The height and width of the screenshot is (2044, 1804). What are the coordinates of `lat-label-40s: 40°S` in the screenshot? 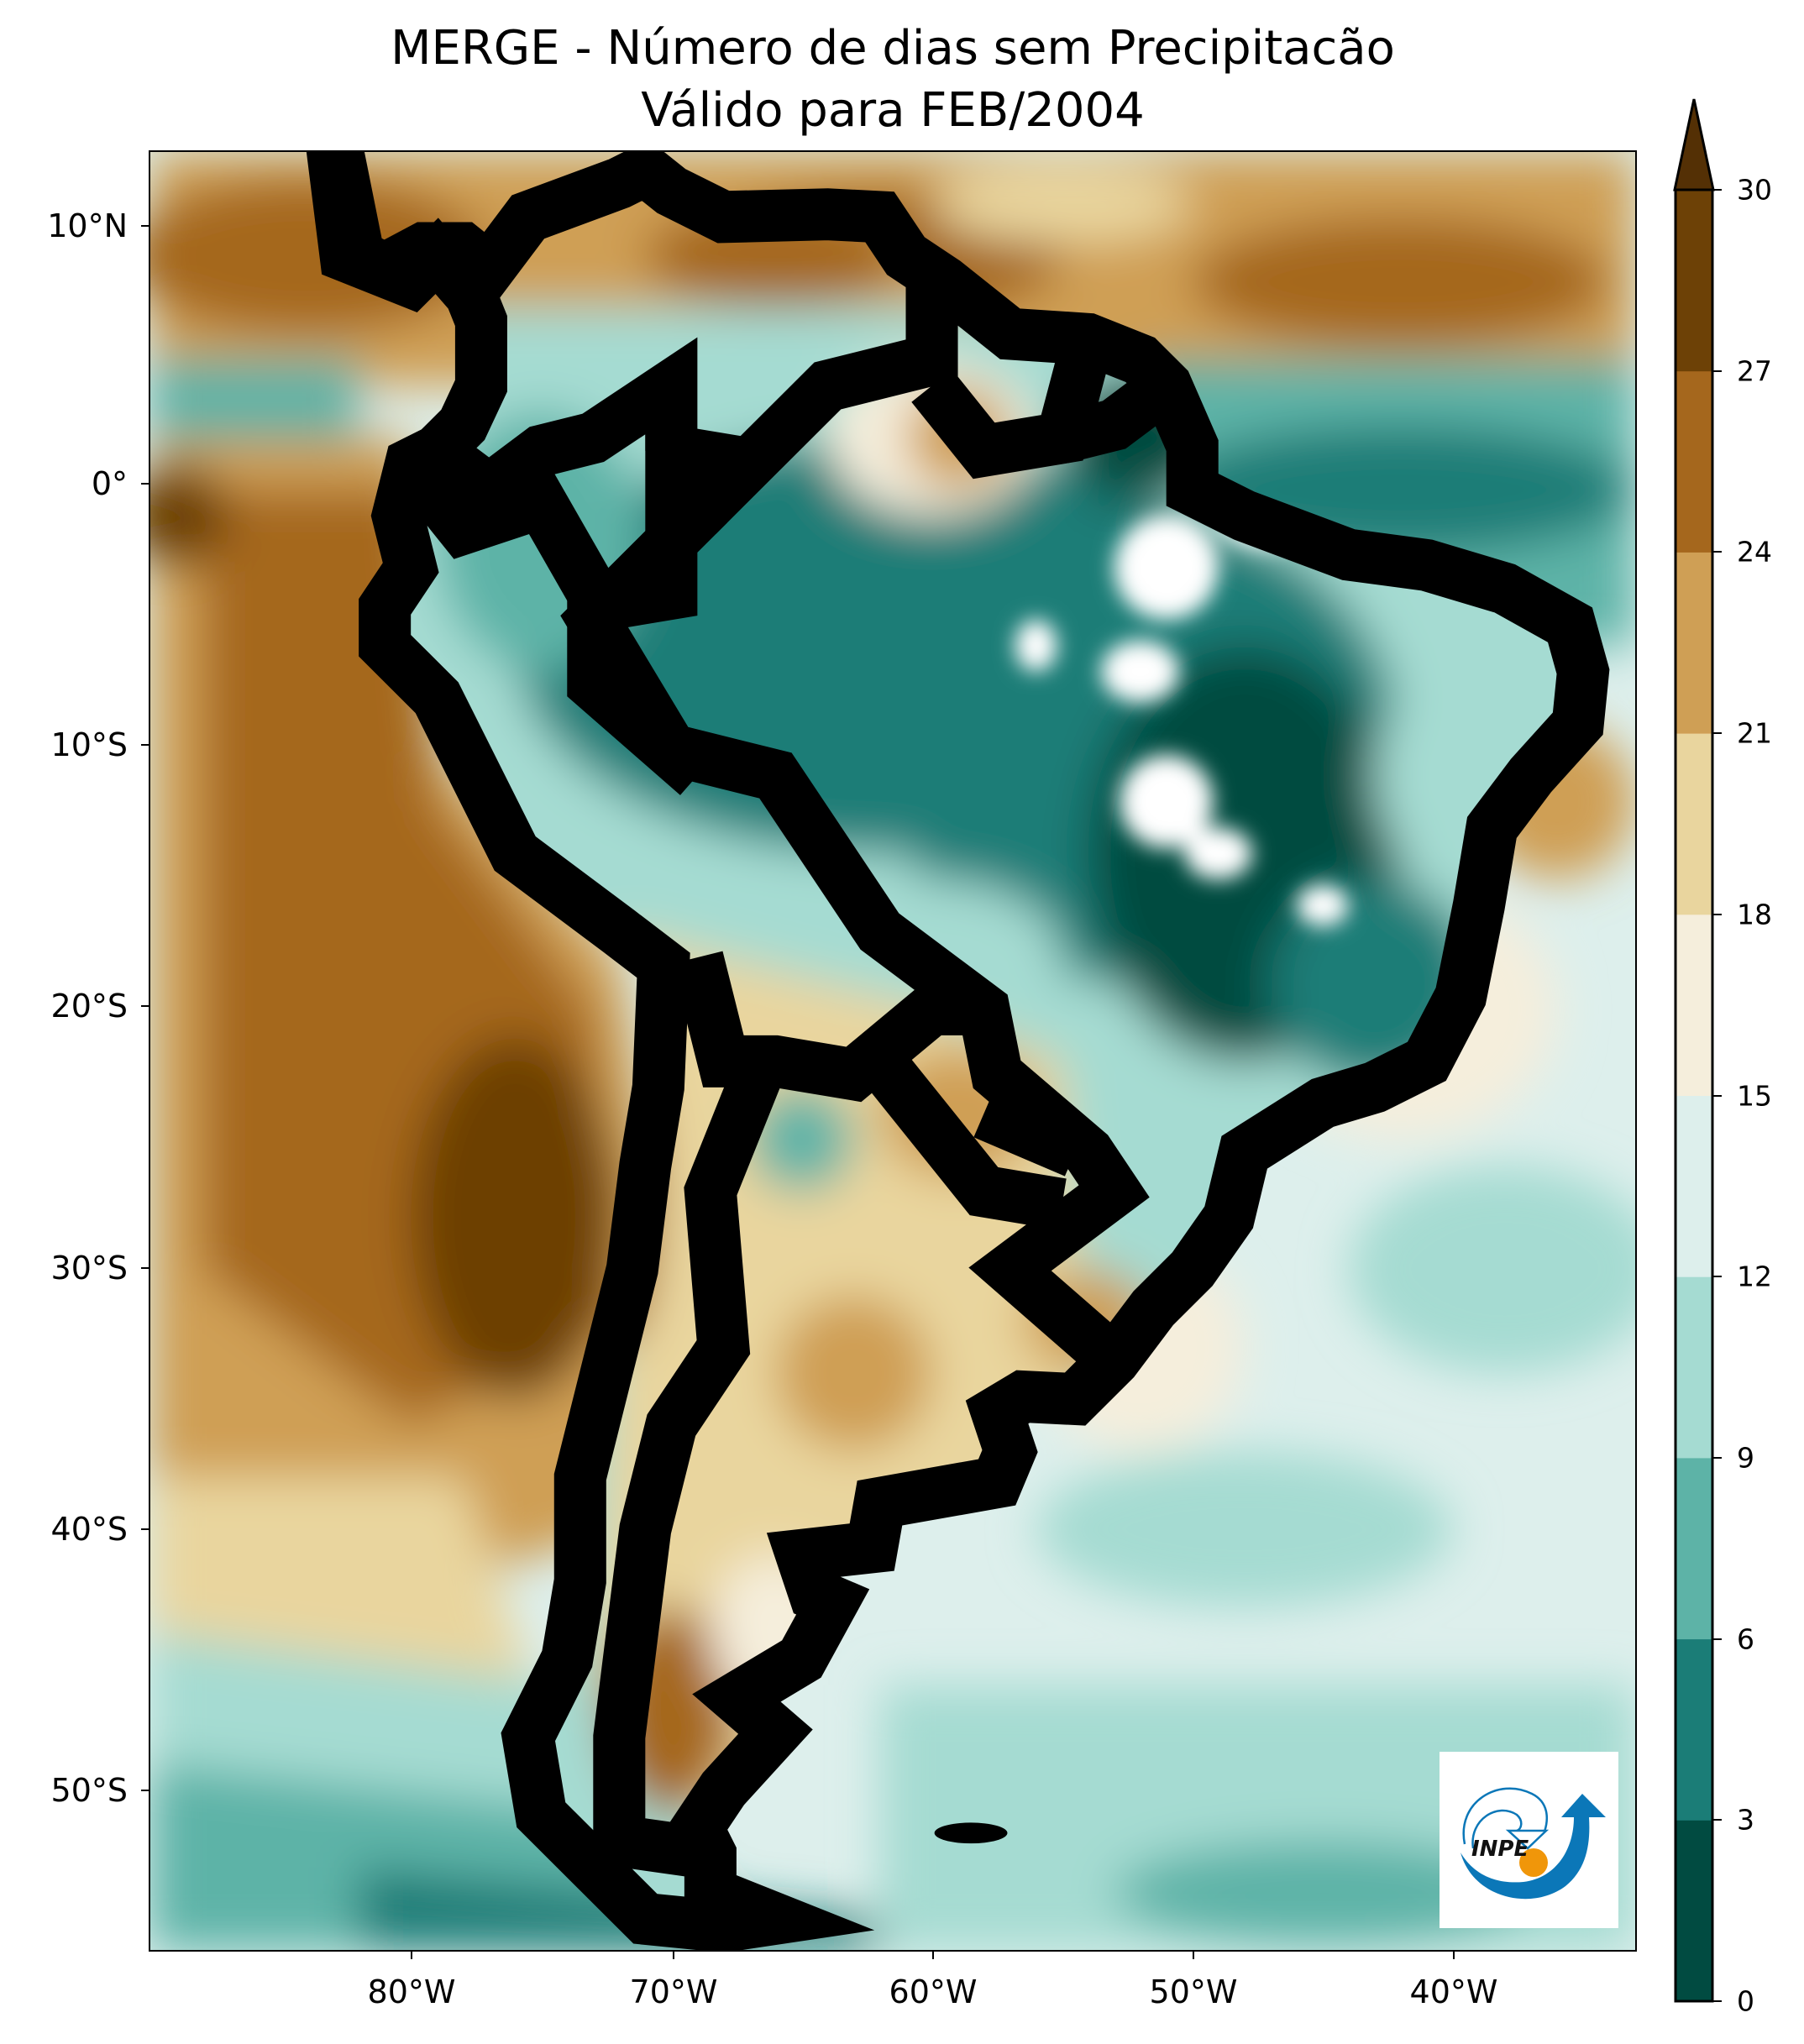 It's located at (89, 1529).